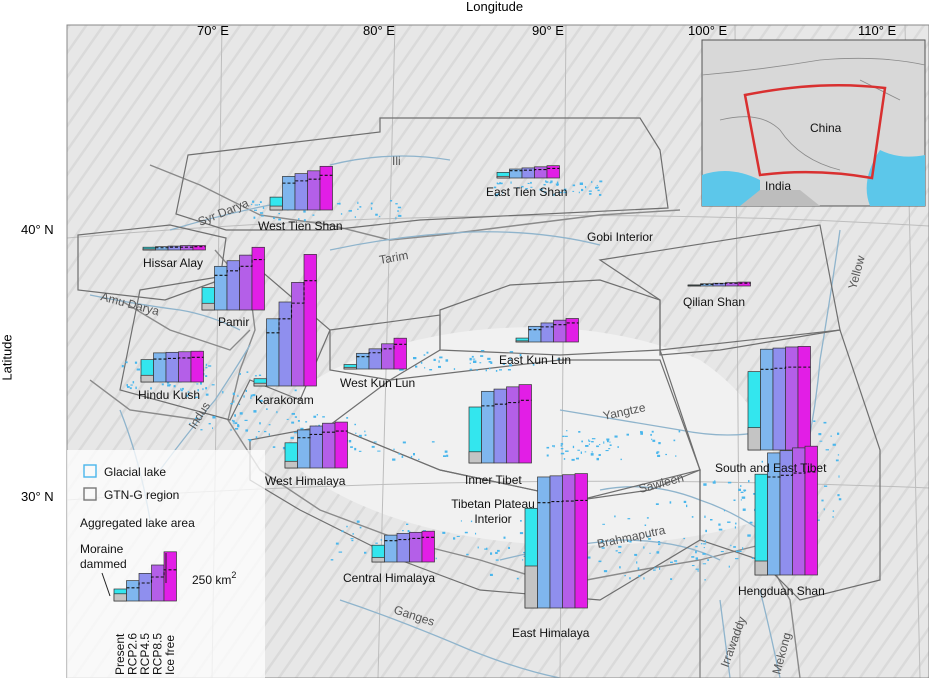 The height and width of the screenshot is (678, 929). I want to click on legend-bar-example, so click(145, 576).